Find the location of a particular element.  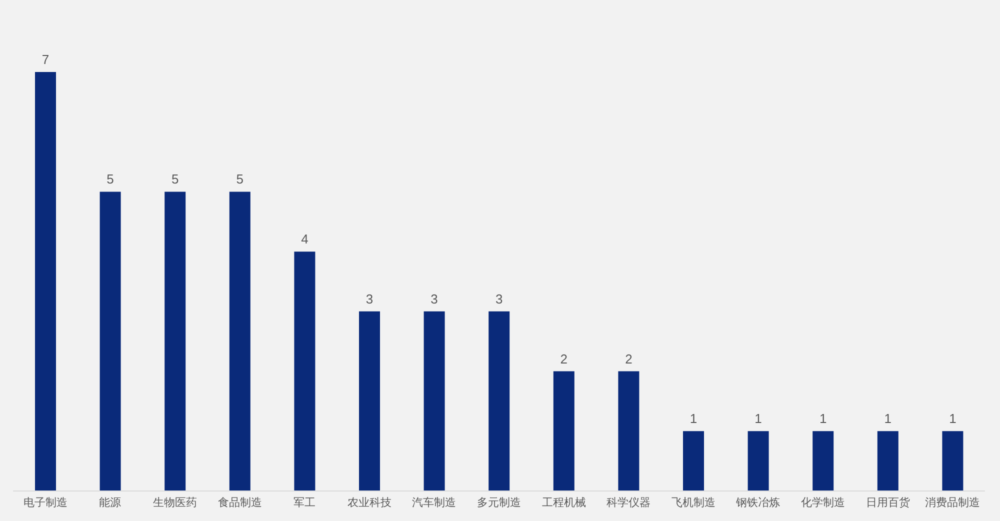

x-tick-label: 日用百货 is located at coordinates (888, 502).